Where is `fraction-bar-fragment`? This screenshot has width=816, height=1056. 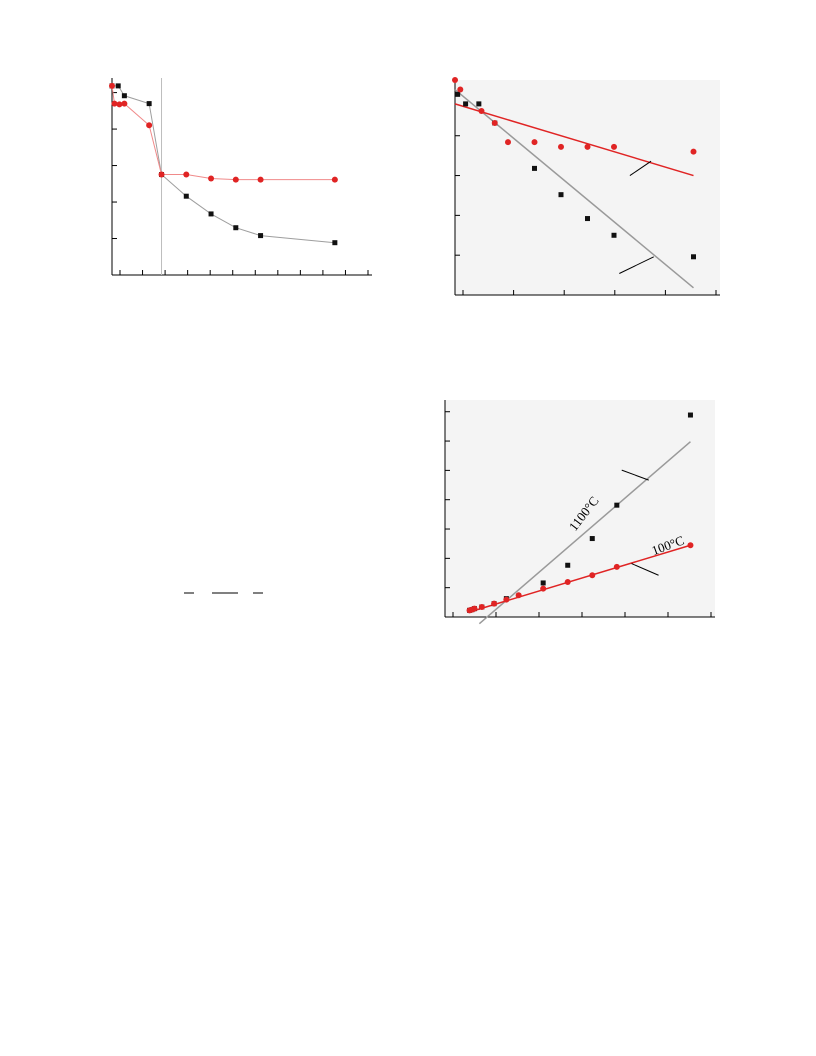 fraction-bar-fragment is located at coordinates (225, 591).